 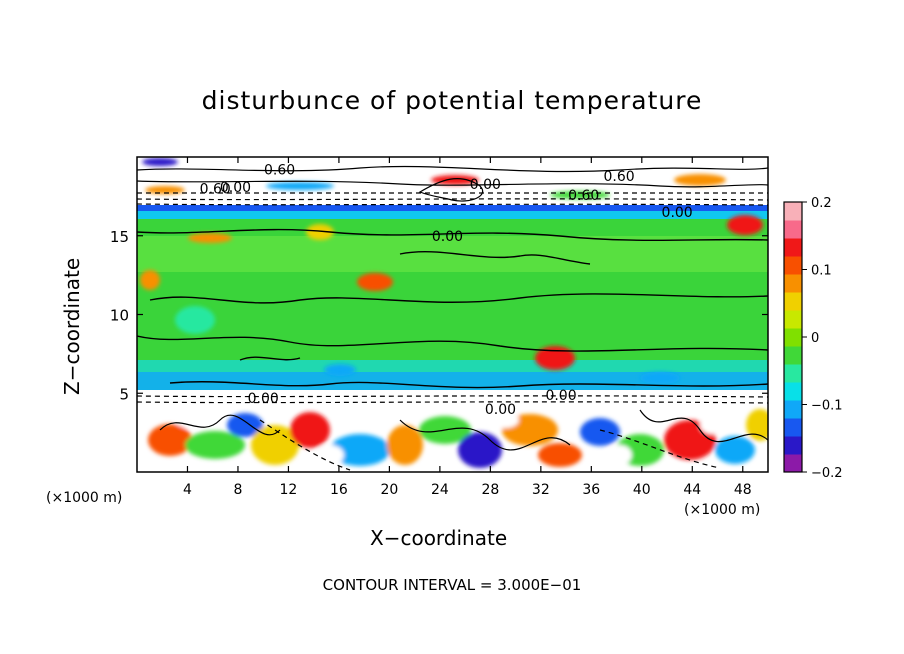 What do you see at coordinates (439, 538) in the screenshot?
I see `x-axis-label: X−coordinate` at bounding box center [439, 538].